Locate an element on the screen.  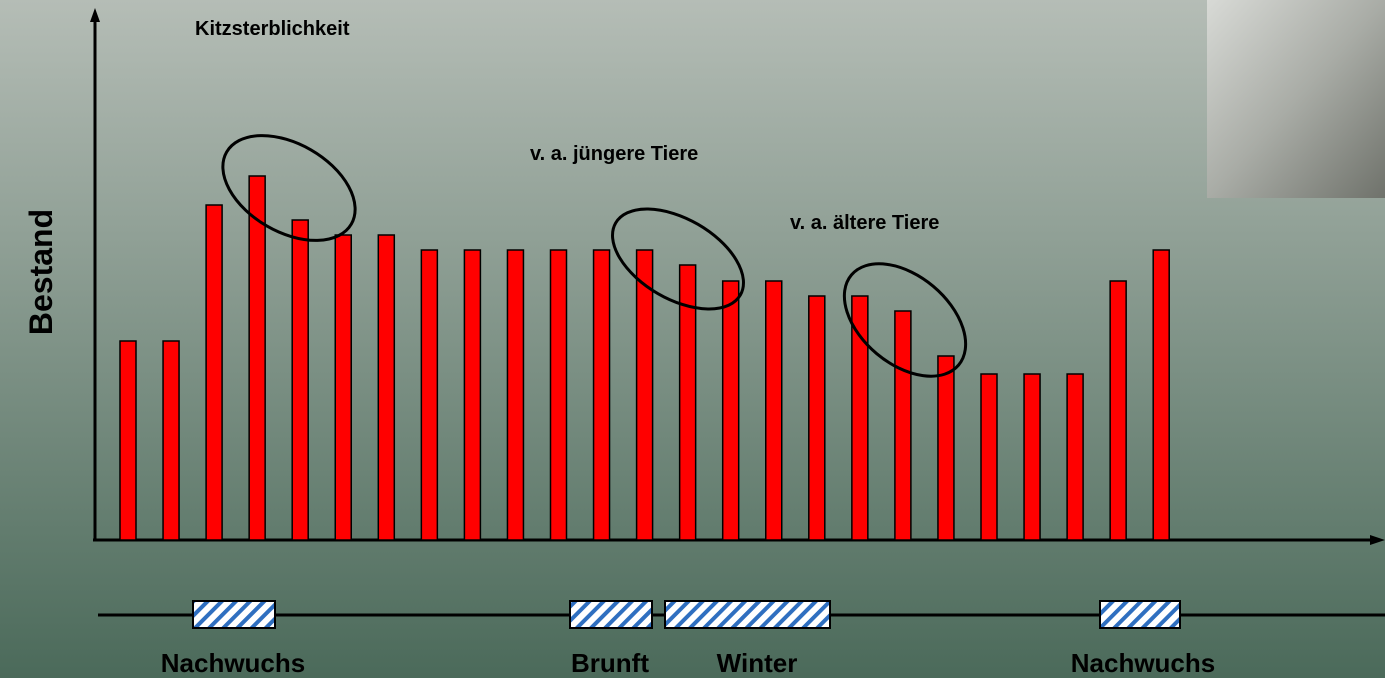
annotation: v. a. jüngere Tiere is located at coordinates (614, 154).